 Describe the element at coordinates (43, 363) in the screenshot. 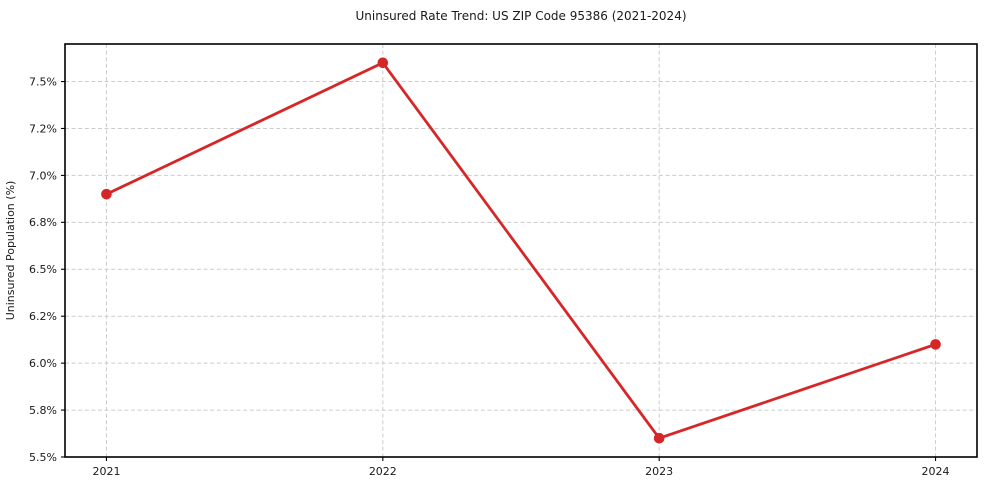

I see `y-tick-label: 6.0%` at that location.